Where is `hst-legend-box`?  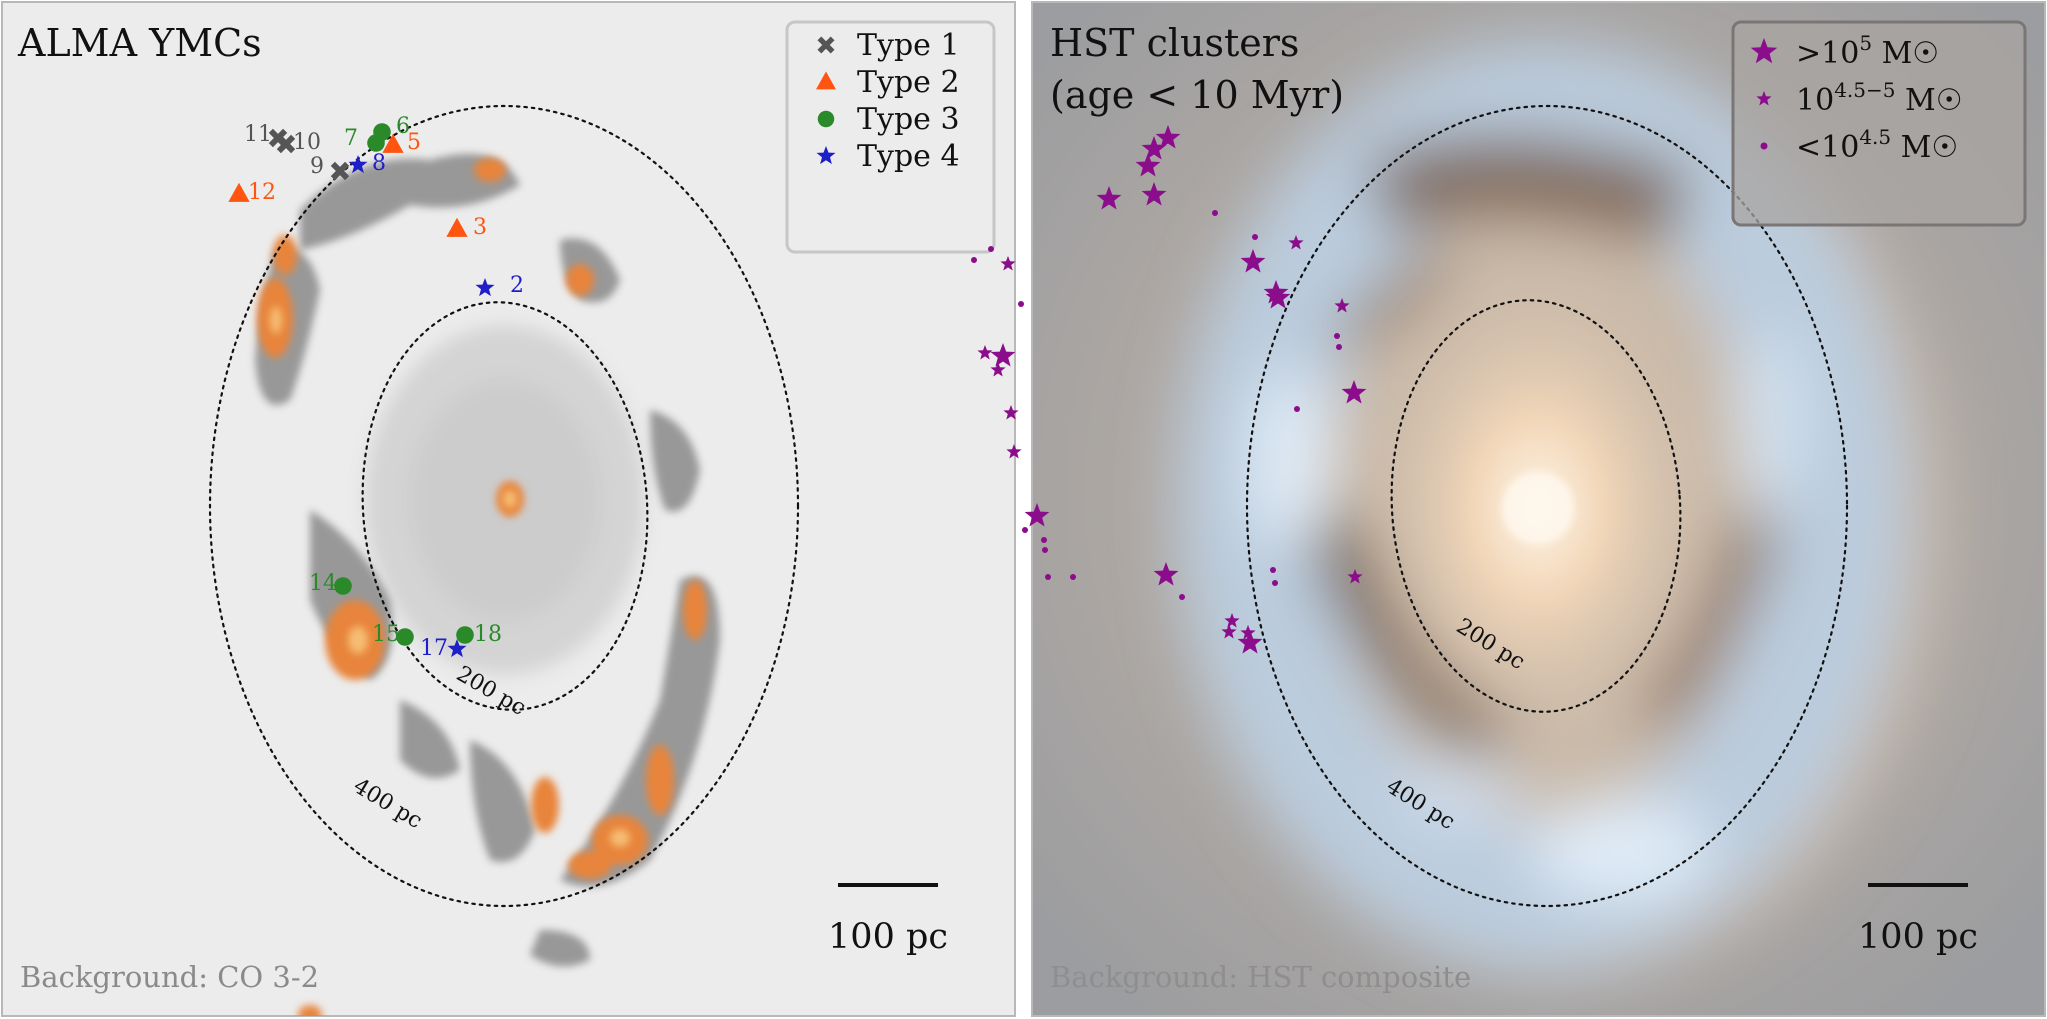
hst-legend-box is located at coordinates (1879, 123).